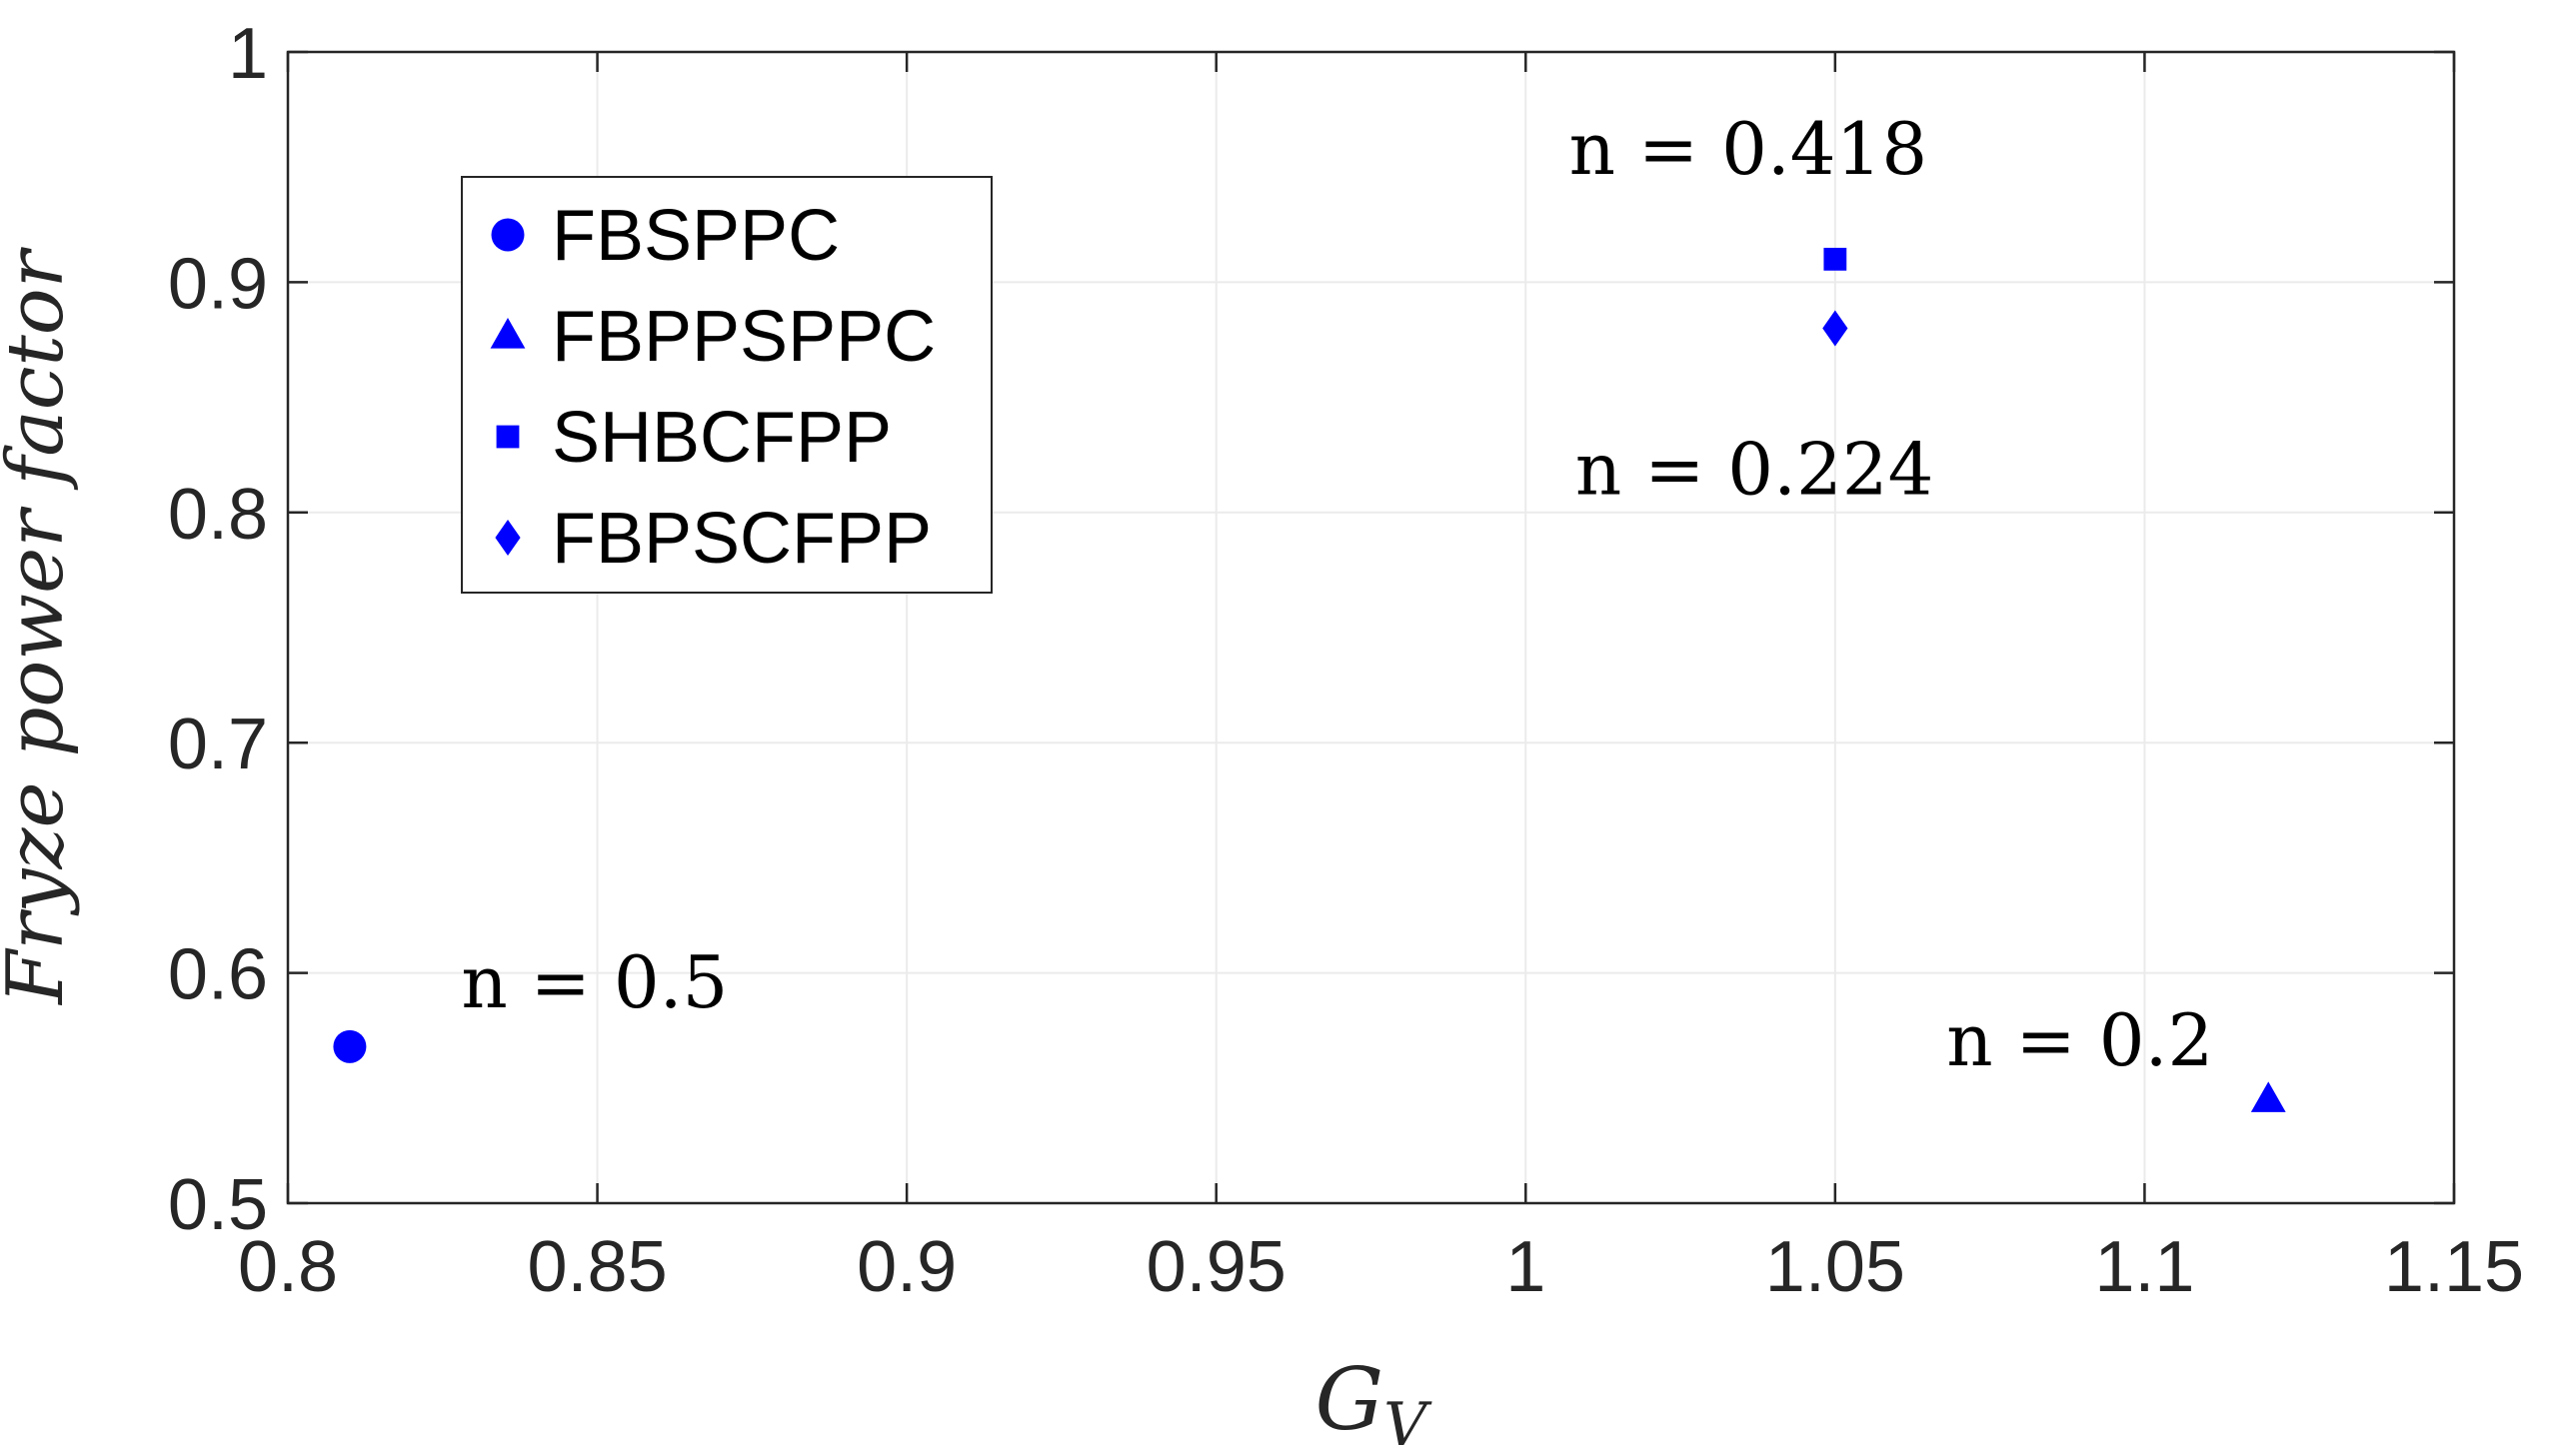 The width and height of the screenshot is (2549, 1456). What do you see at coordinates (40, 626) in the screenshot?
I see `y-axis-label: Fryze power factor` at bounding box center [40, 626].